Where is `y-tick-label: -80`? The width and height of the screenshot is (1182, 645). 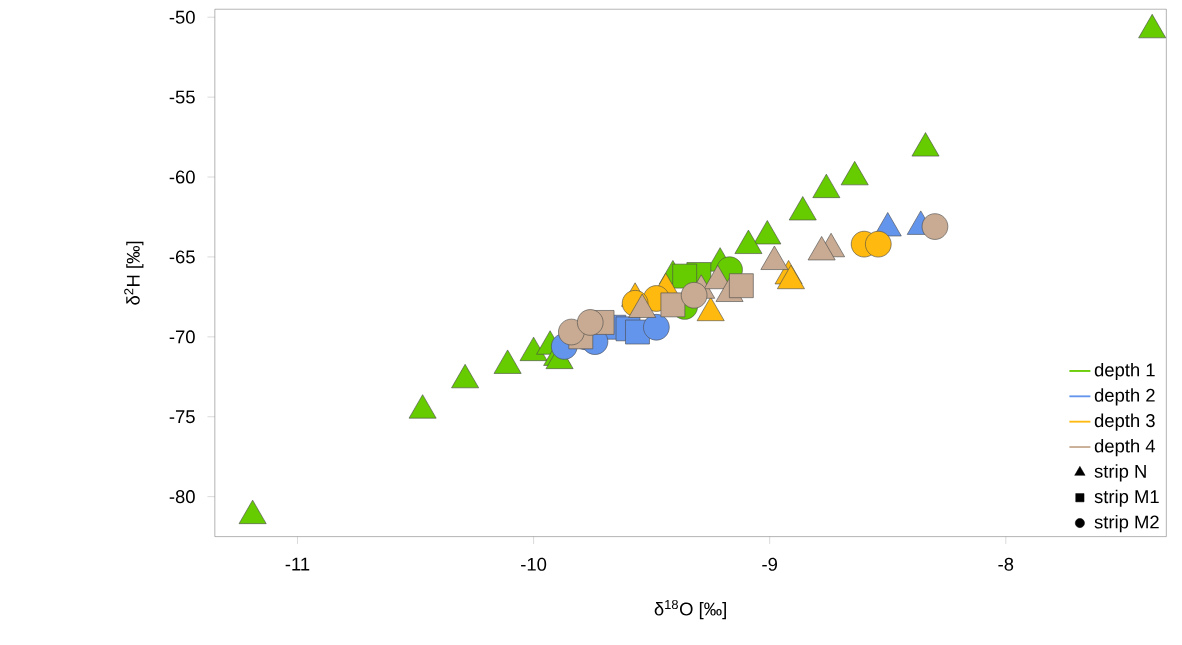 y-tick-label: -80 is located at coordinates (182, 496).